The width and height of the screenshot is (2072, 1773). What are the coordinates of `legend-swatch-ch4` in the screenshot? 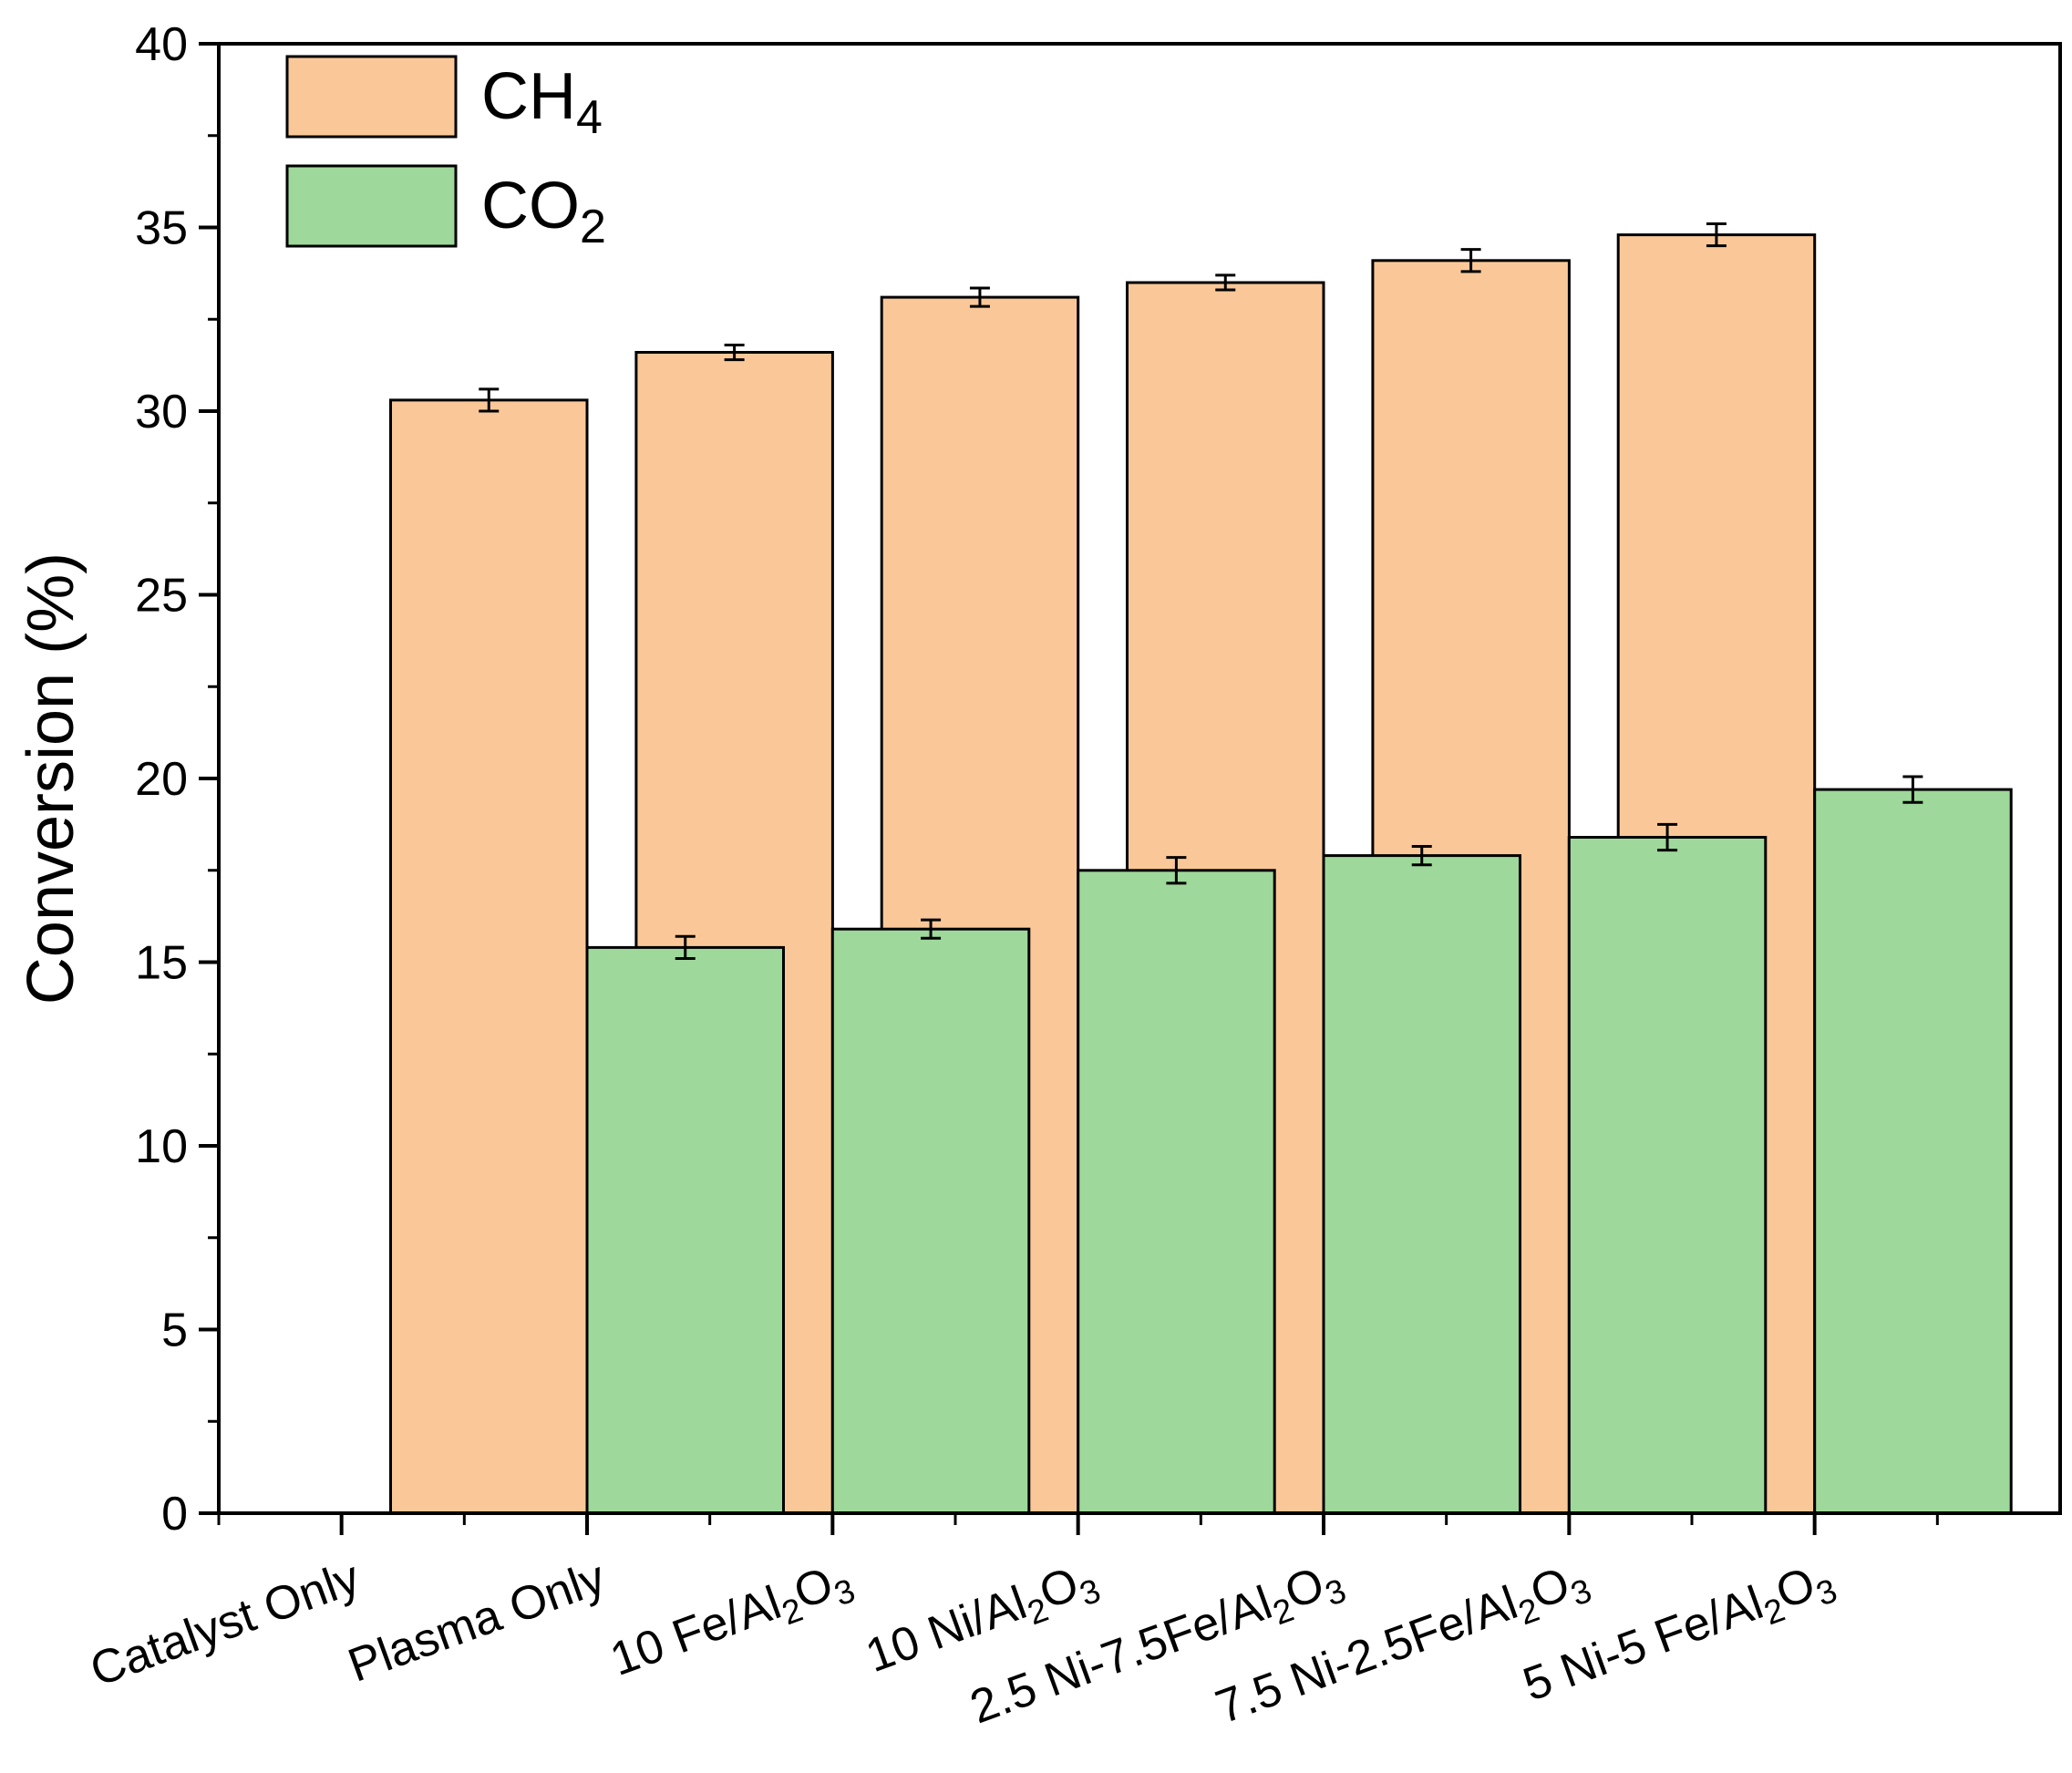 It's located at (371, 97).